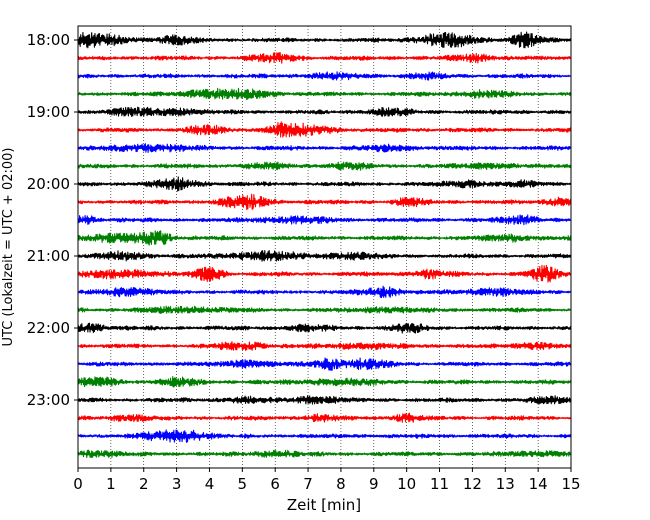 The width and height of the screenshot is (650, 520). Describe the element at coordinates (48, 400) in the screenshot. I see `y-tick-label-23:00: 23:00` at that location.